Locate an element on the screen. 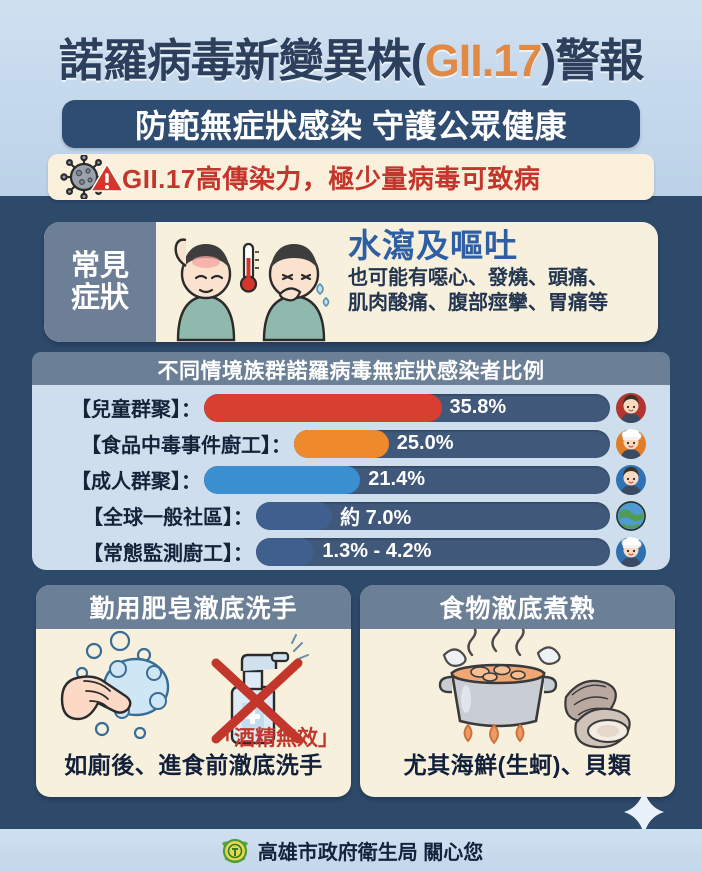 The width and height of the screenshot is (702, 871). washing-hands-icon is located at coordinates (115, 685).